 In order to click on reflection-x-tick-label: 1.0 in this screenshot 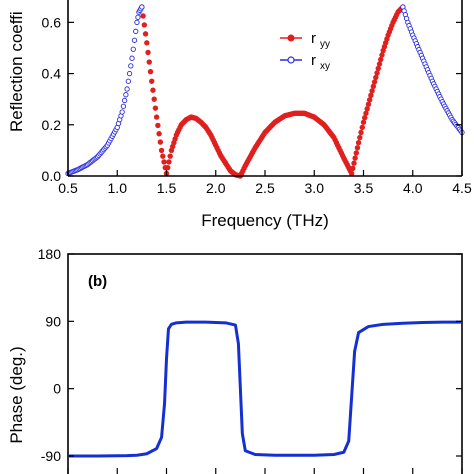, I will do `click(118, 188)`.